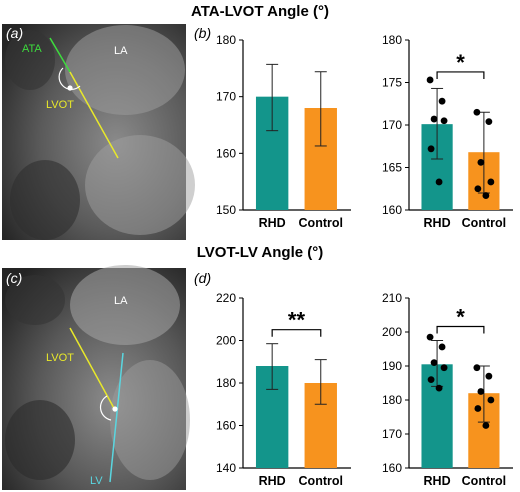  Describe the element at coordinates (121, 51) in the screenshot. I see `la-annotation-a: LA` at that location.